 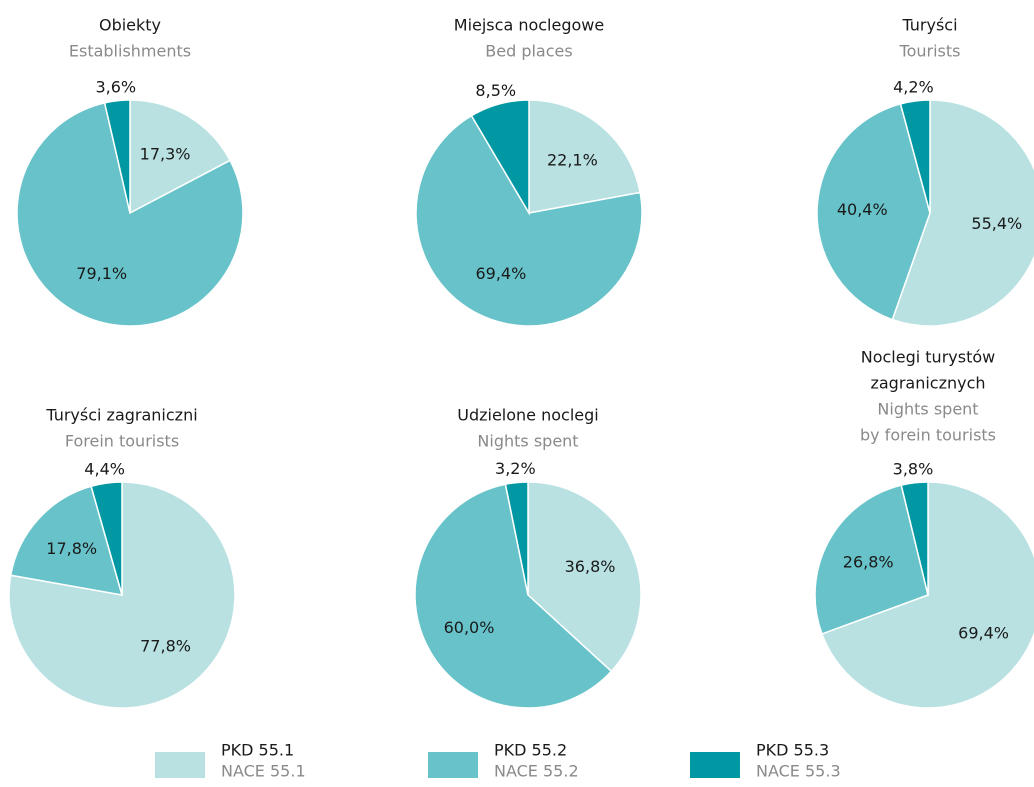 What do you see at coordinates (572, 159) in the screenshot?
I see `data-label: 22,1%` at bounding box center [572, 159].